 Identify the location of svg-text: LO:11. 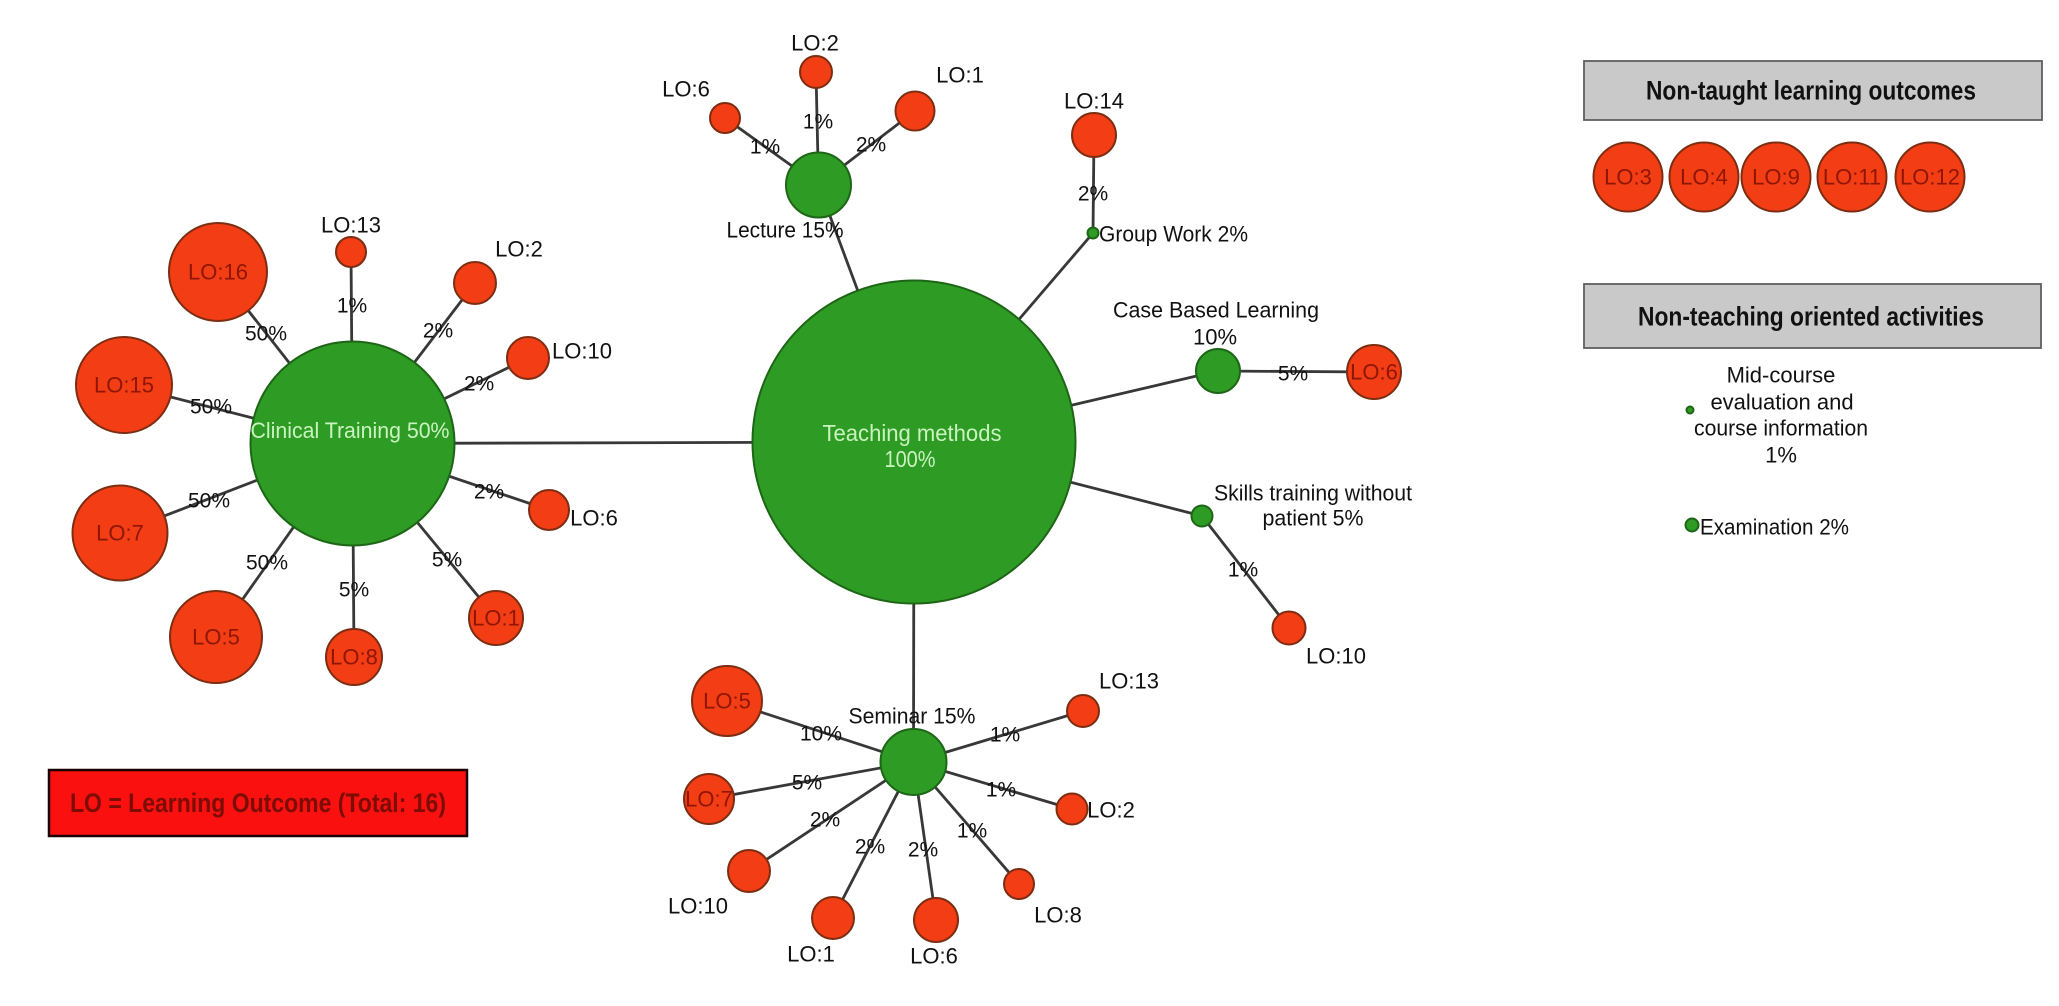
(1852, 177).